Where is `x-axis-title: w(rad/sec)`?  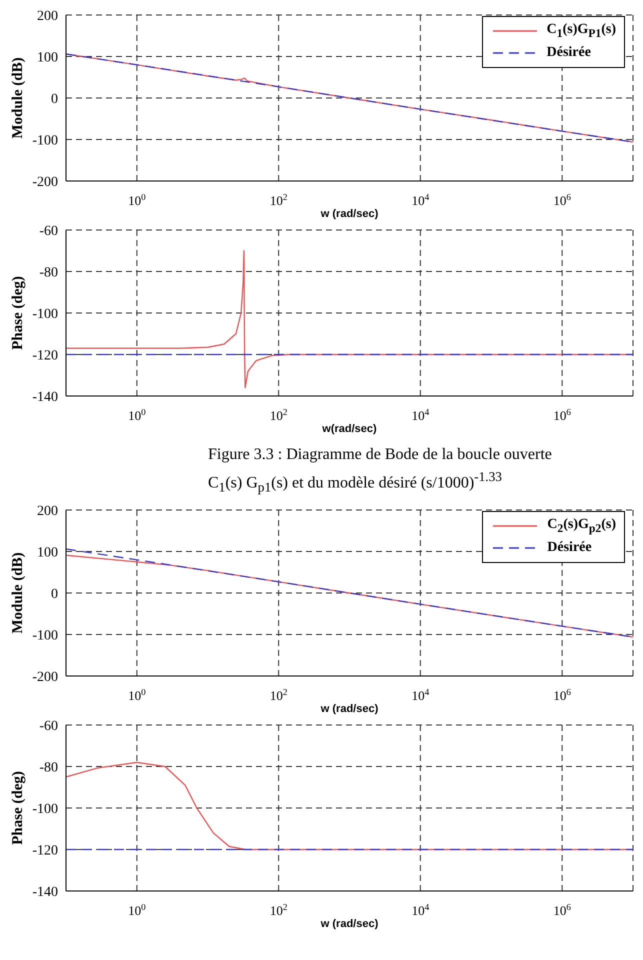 x-axis-title: w(rad/sec) is located at coordinates (349, 429).